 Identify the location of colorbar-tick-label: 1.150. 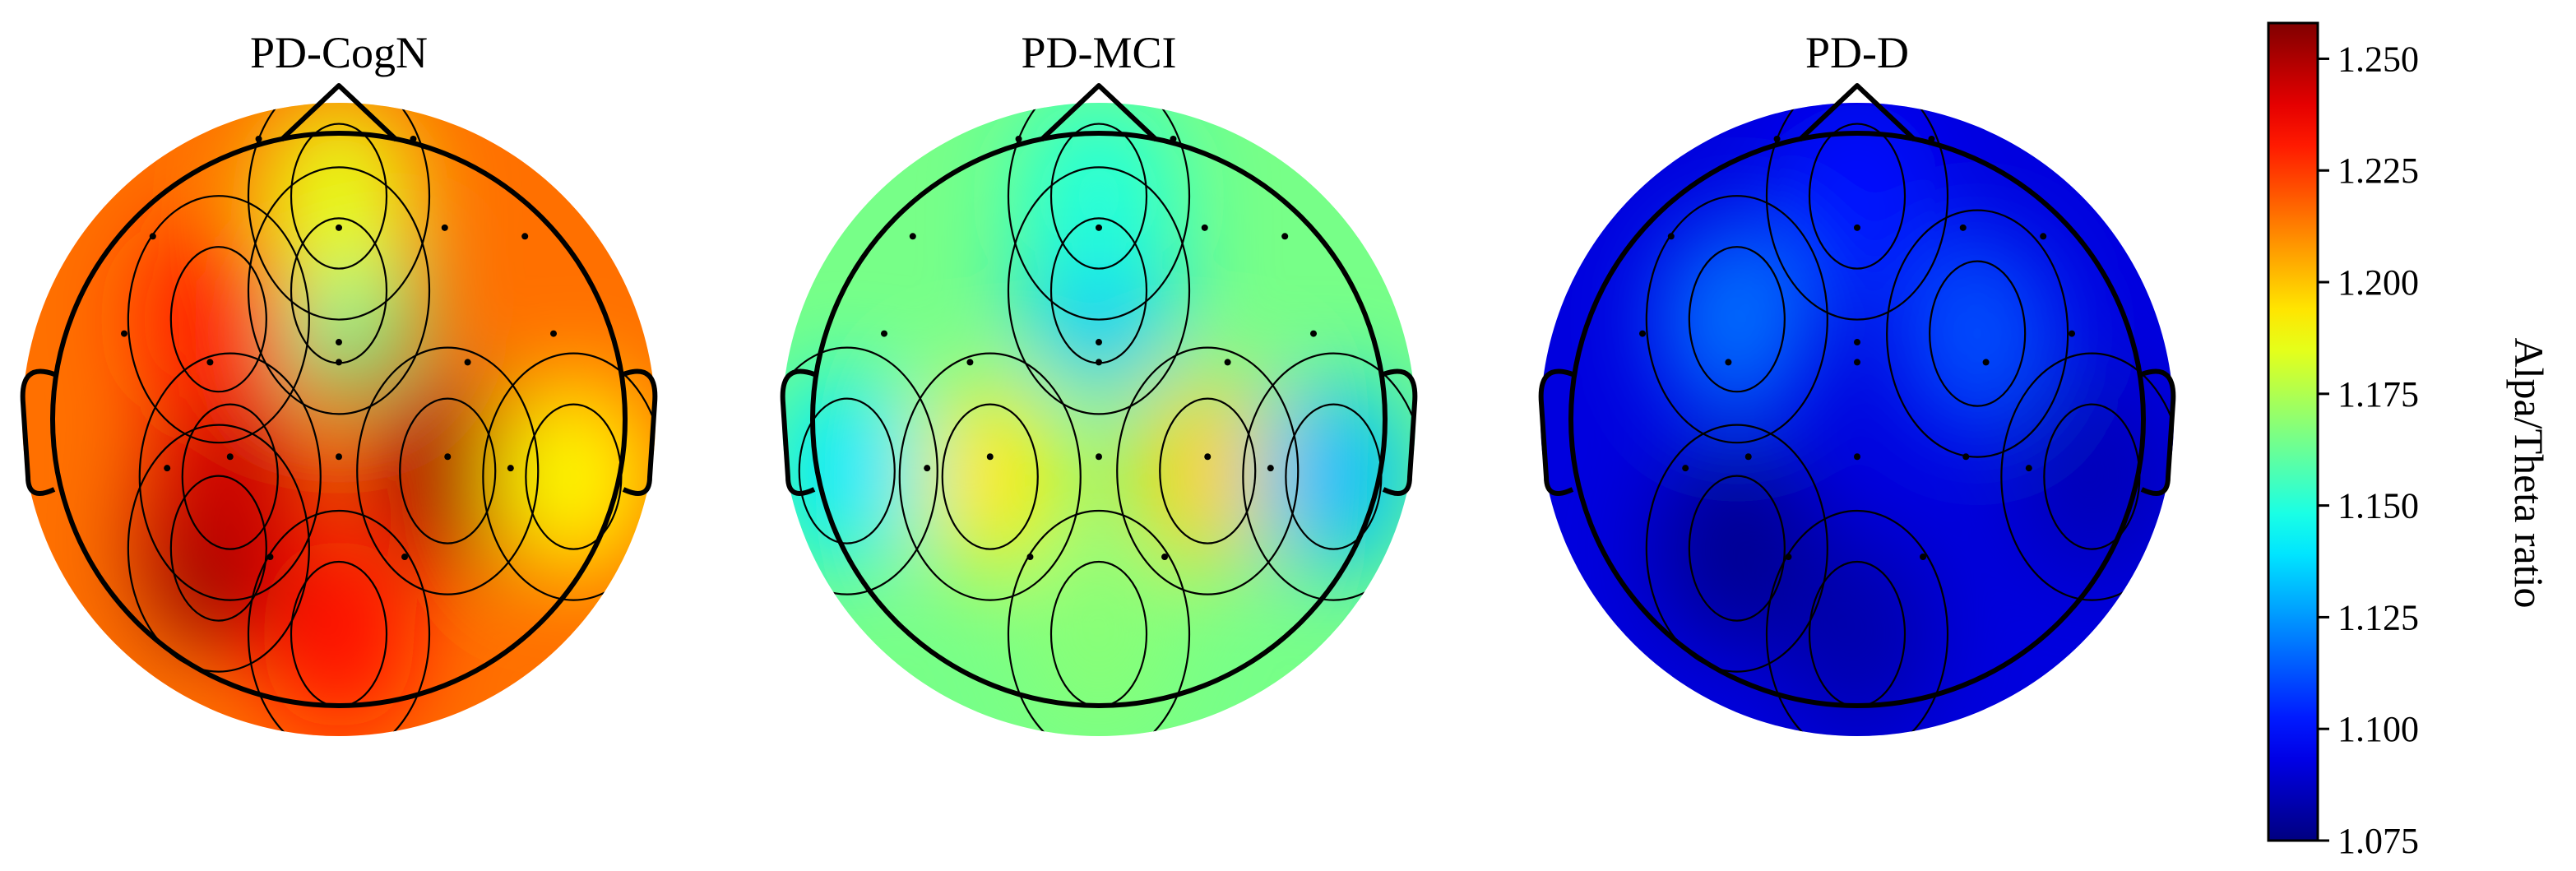
(2378, 506).